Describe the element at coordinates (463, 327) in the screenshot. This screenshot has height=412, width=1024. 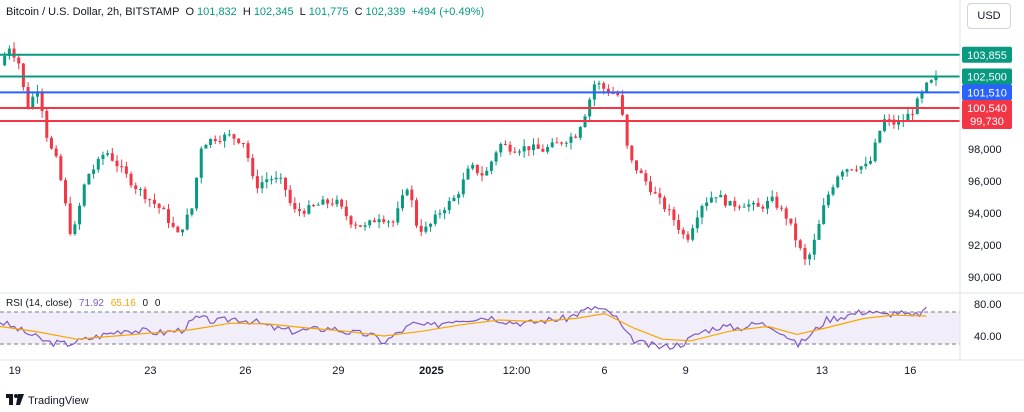
I see `rsi-ma-line` at that location.